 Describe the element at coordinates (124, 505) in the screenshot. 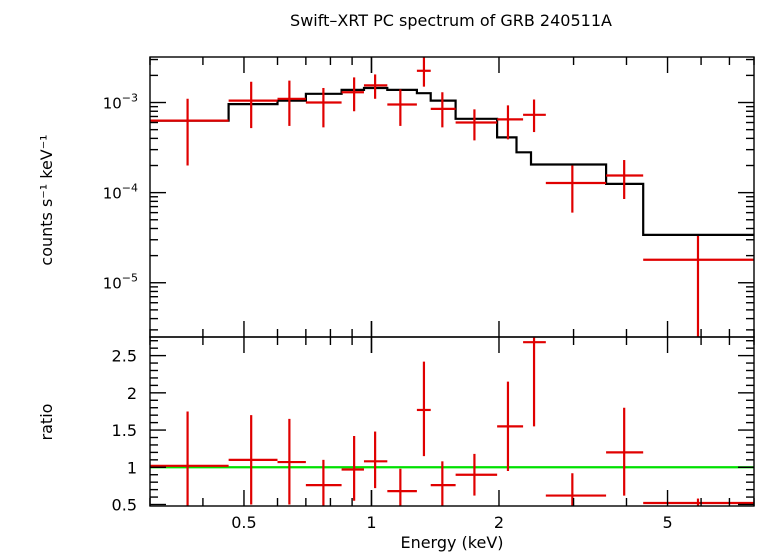

I see `y-tick-label: 0.5` at that location.